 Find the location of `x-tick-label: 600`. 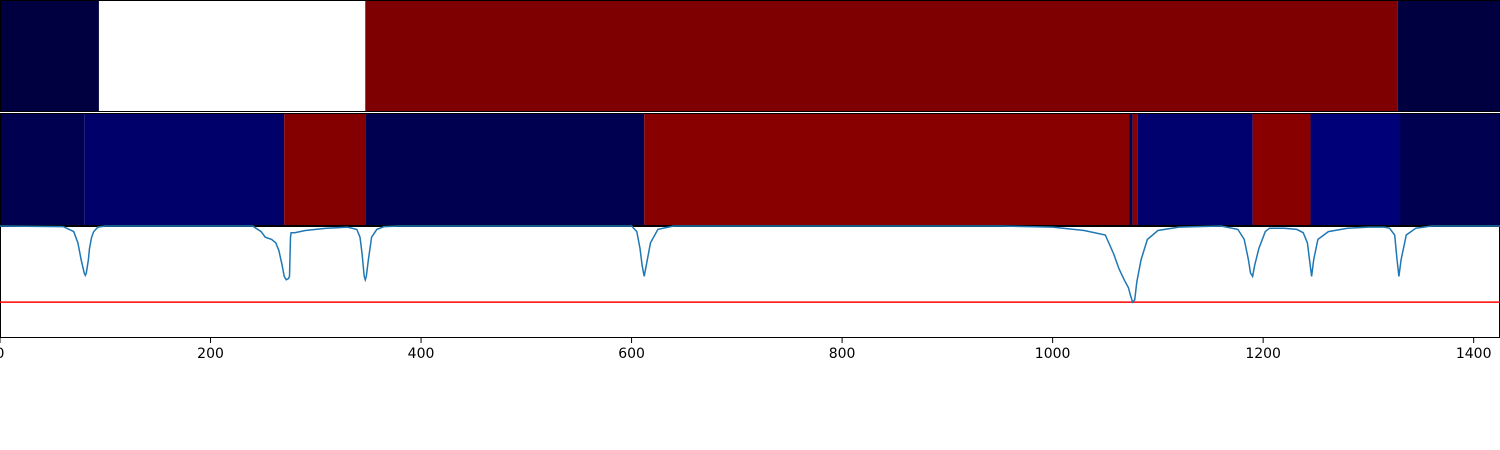

x-tick-label: 600 is located at coordinates (631, 354).